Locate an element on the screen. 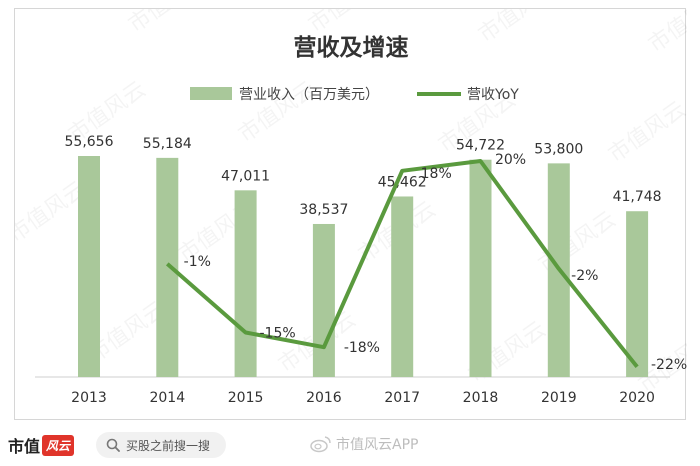  x-tick-label: 2014 is located at coordinates (167, 398).